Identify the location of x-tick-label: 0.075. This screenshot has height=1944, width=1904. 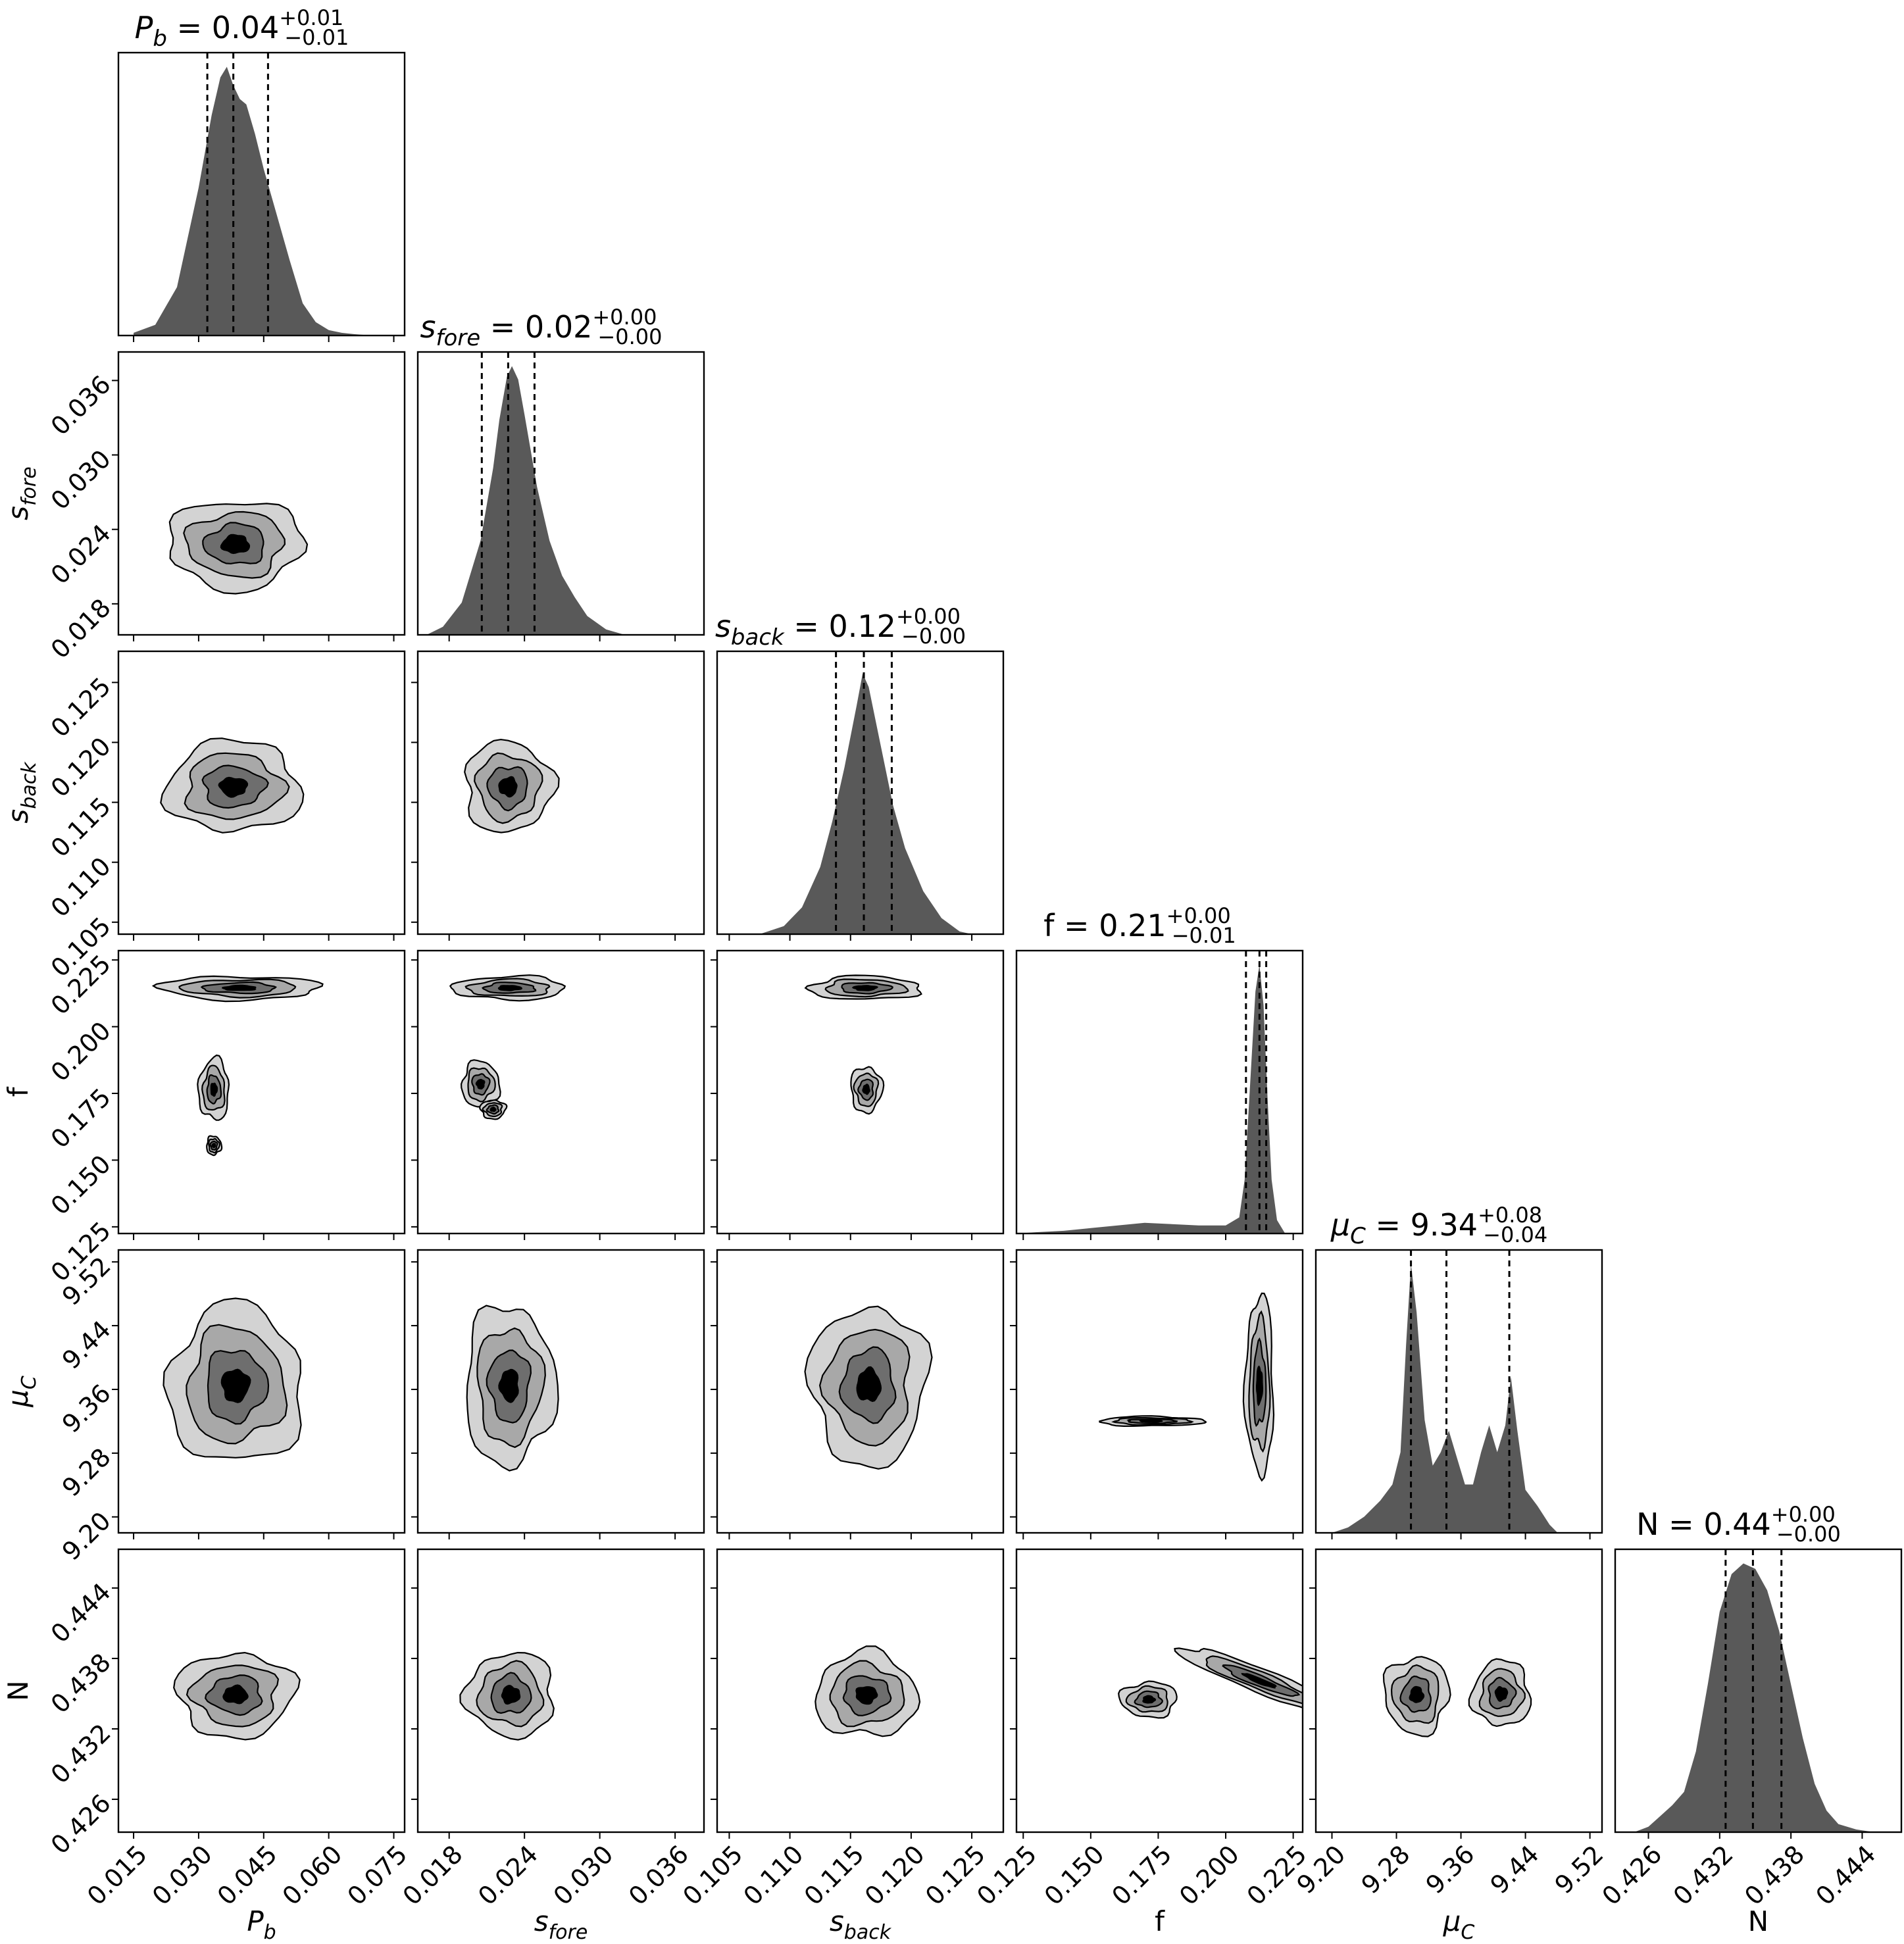
(377, 1874).